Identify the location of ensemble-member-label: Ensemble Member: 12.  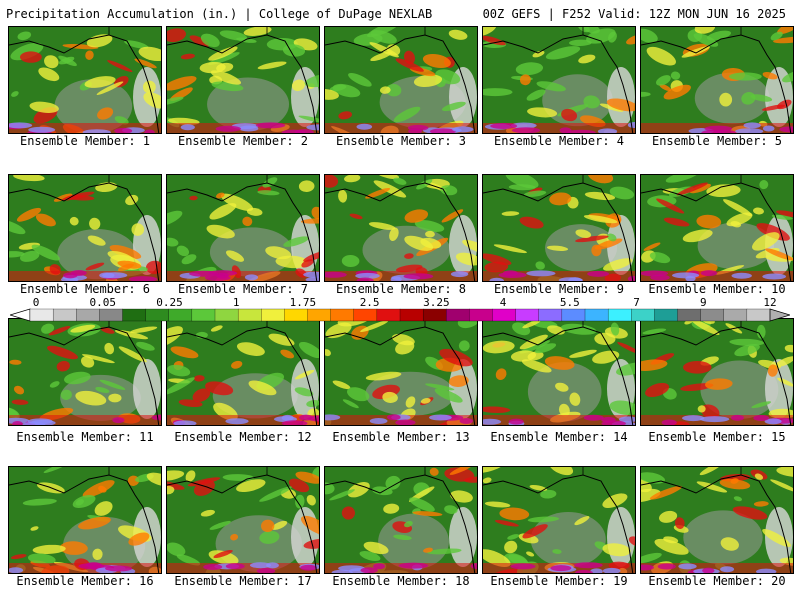
(243, 437).